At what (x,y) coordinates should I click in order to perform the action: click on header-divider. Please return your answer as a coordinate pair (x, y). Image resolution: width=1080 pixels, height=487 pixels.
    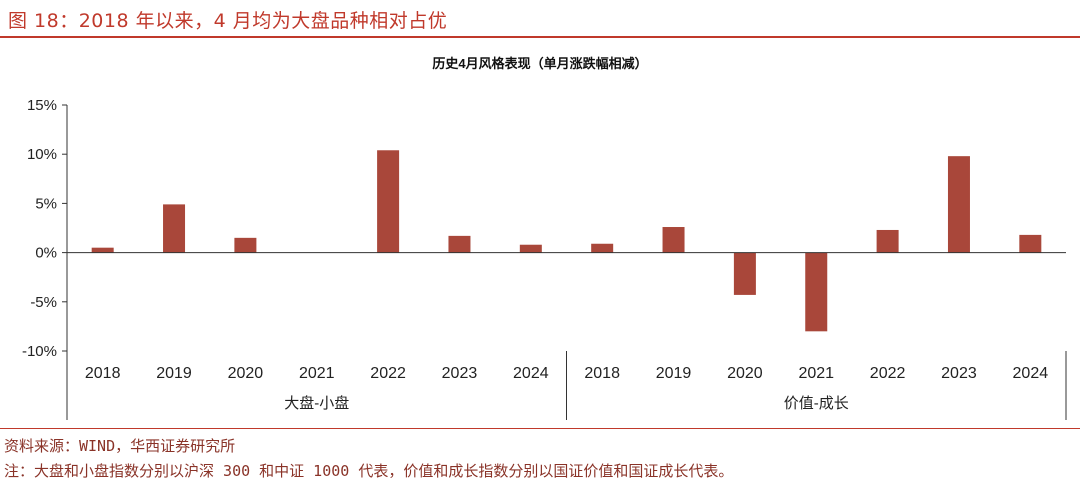
    Looking at the image, I should click on (540, 37).